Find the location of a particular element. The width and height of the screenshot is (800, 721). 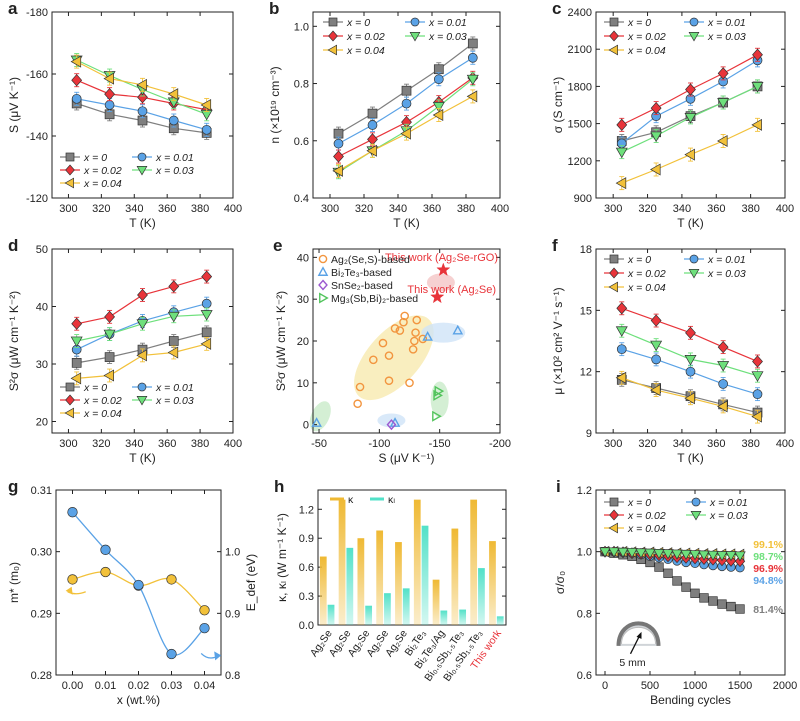

panel-label: f is located at coordinates (555, 245).